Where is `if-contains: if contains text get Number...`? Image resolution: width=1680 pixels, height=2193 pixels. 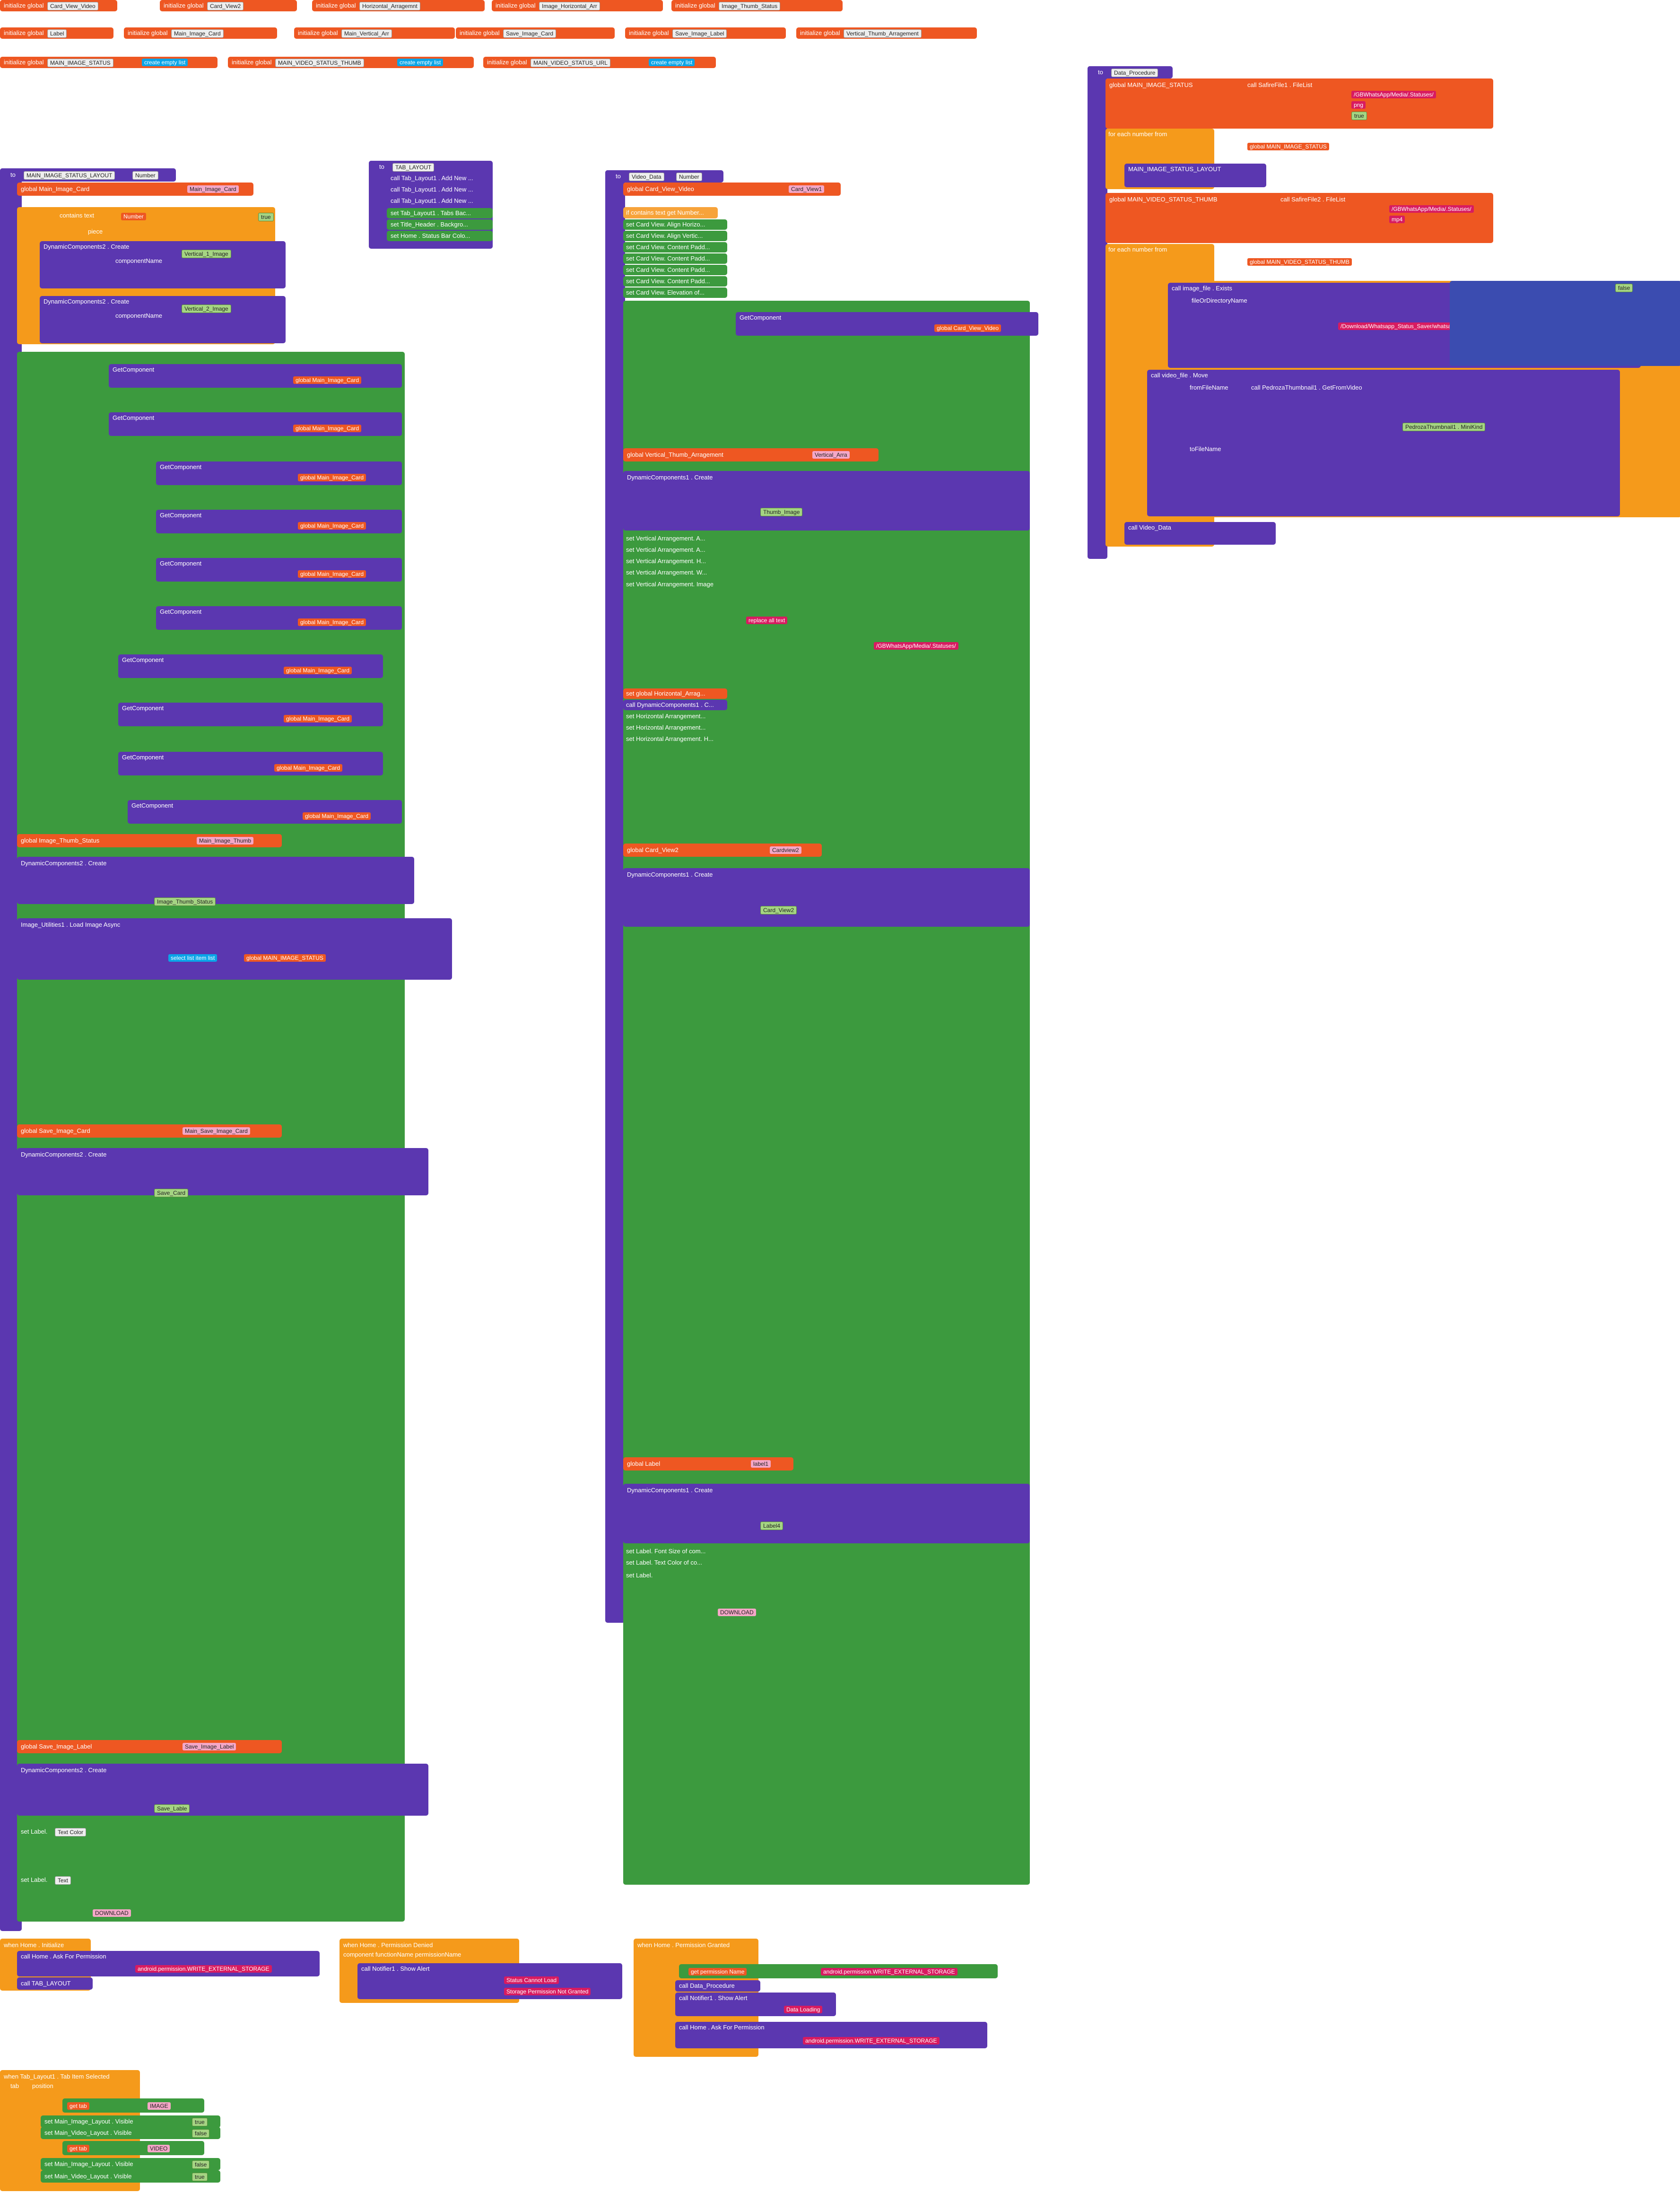
if-contains: if contains text get Number... is located at coordinates (670, 212).